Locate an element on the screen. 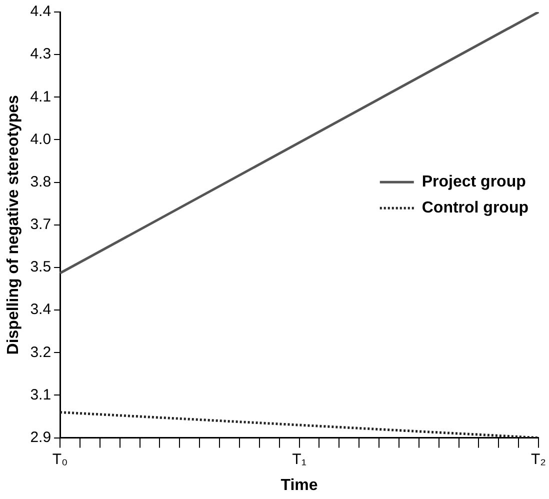 The height and width of the screenshot is (499, 549). y-tick-label: 4.0 is located at coordinates (41, 139).